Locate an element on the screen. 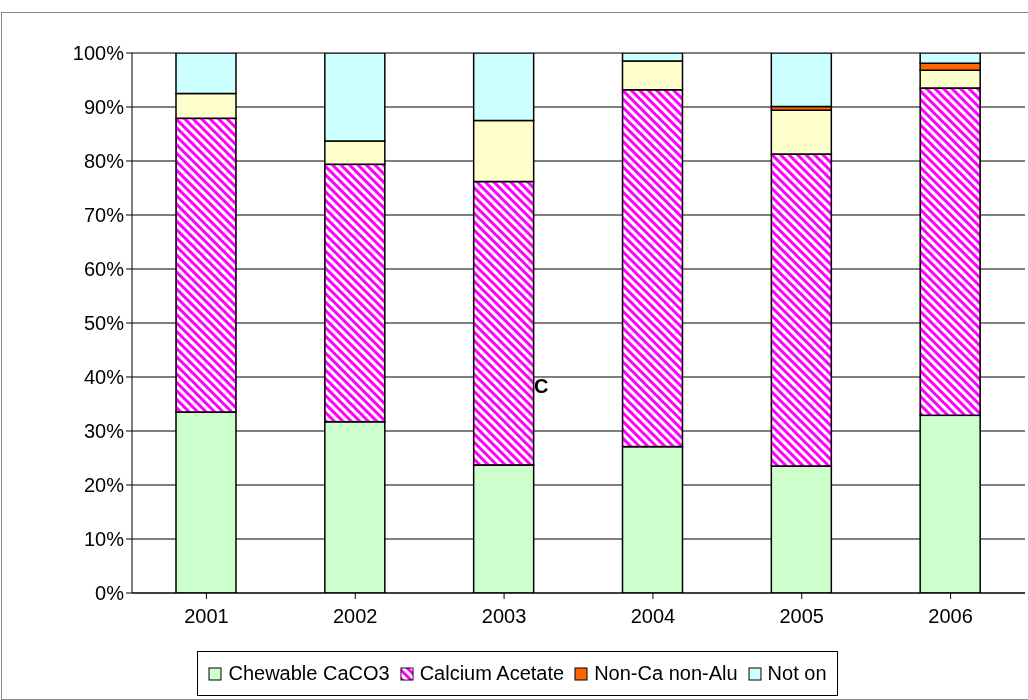  x-tick-label: 2002 is located at coordinates (355, 616).